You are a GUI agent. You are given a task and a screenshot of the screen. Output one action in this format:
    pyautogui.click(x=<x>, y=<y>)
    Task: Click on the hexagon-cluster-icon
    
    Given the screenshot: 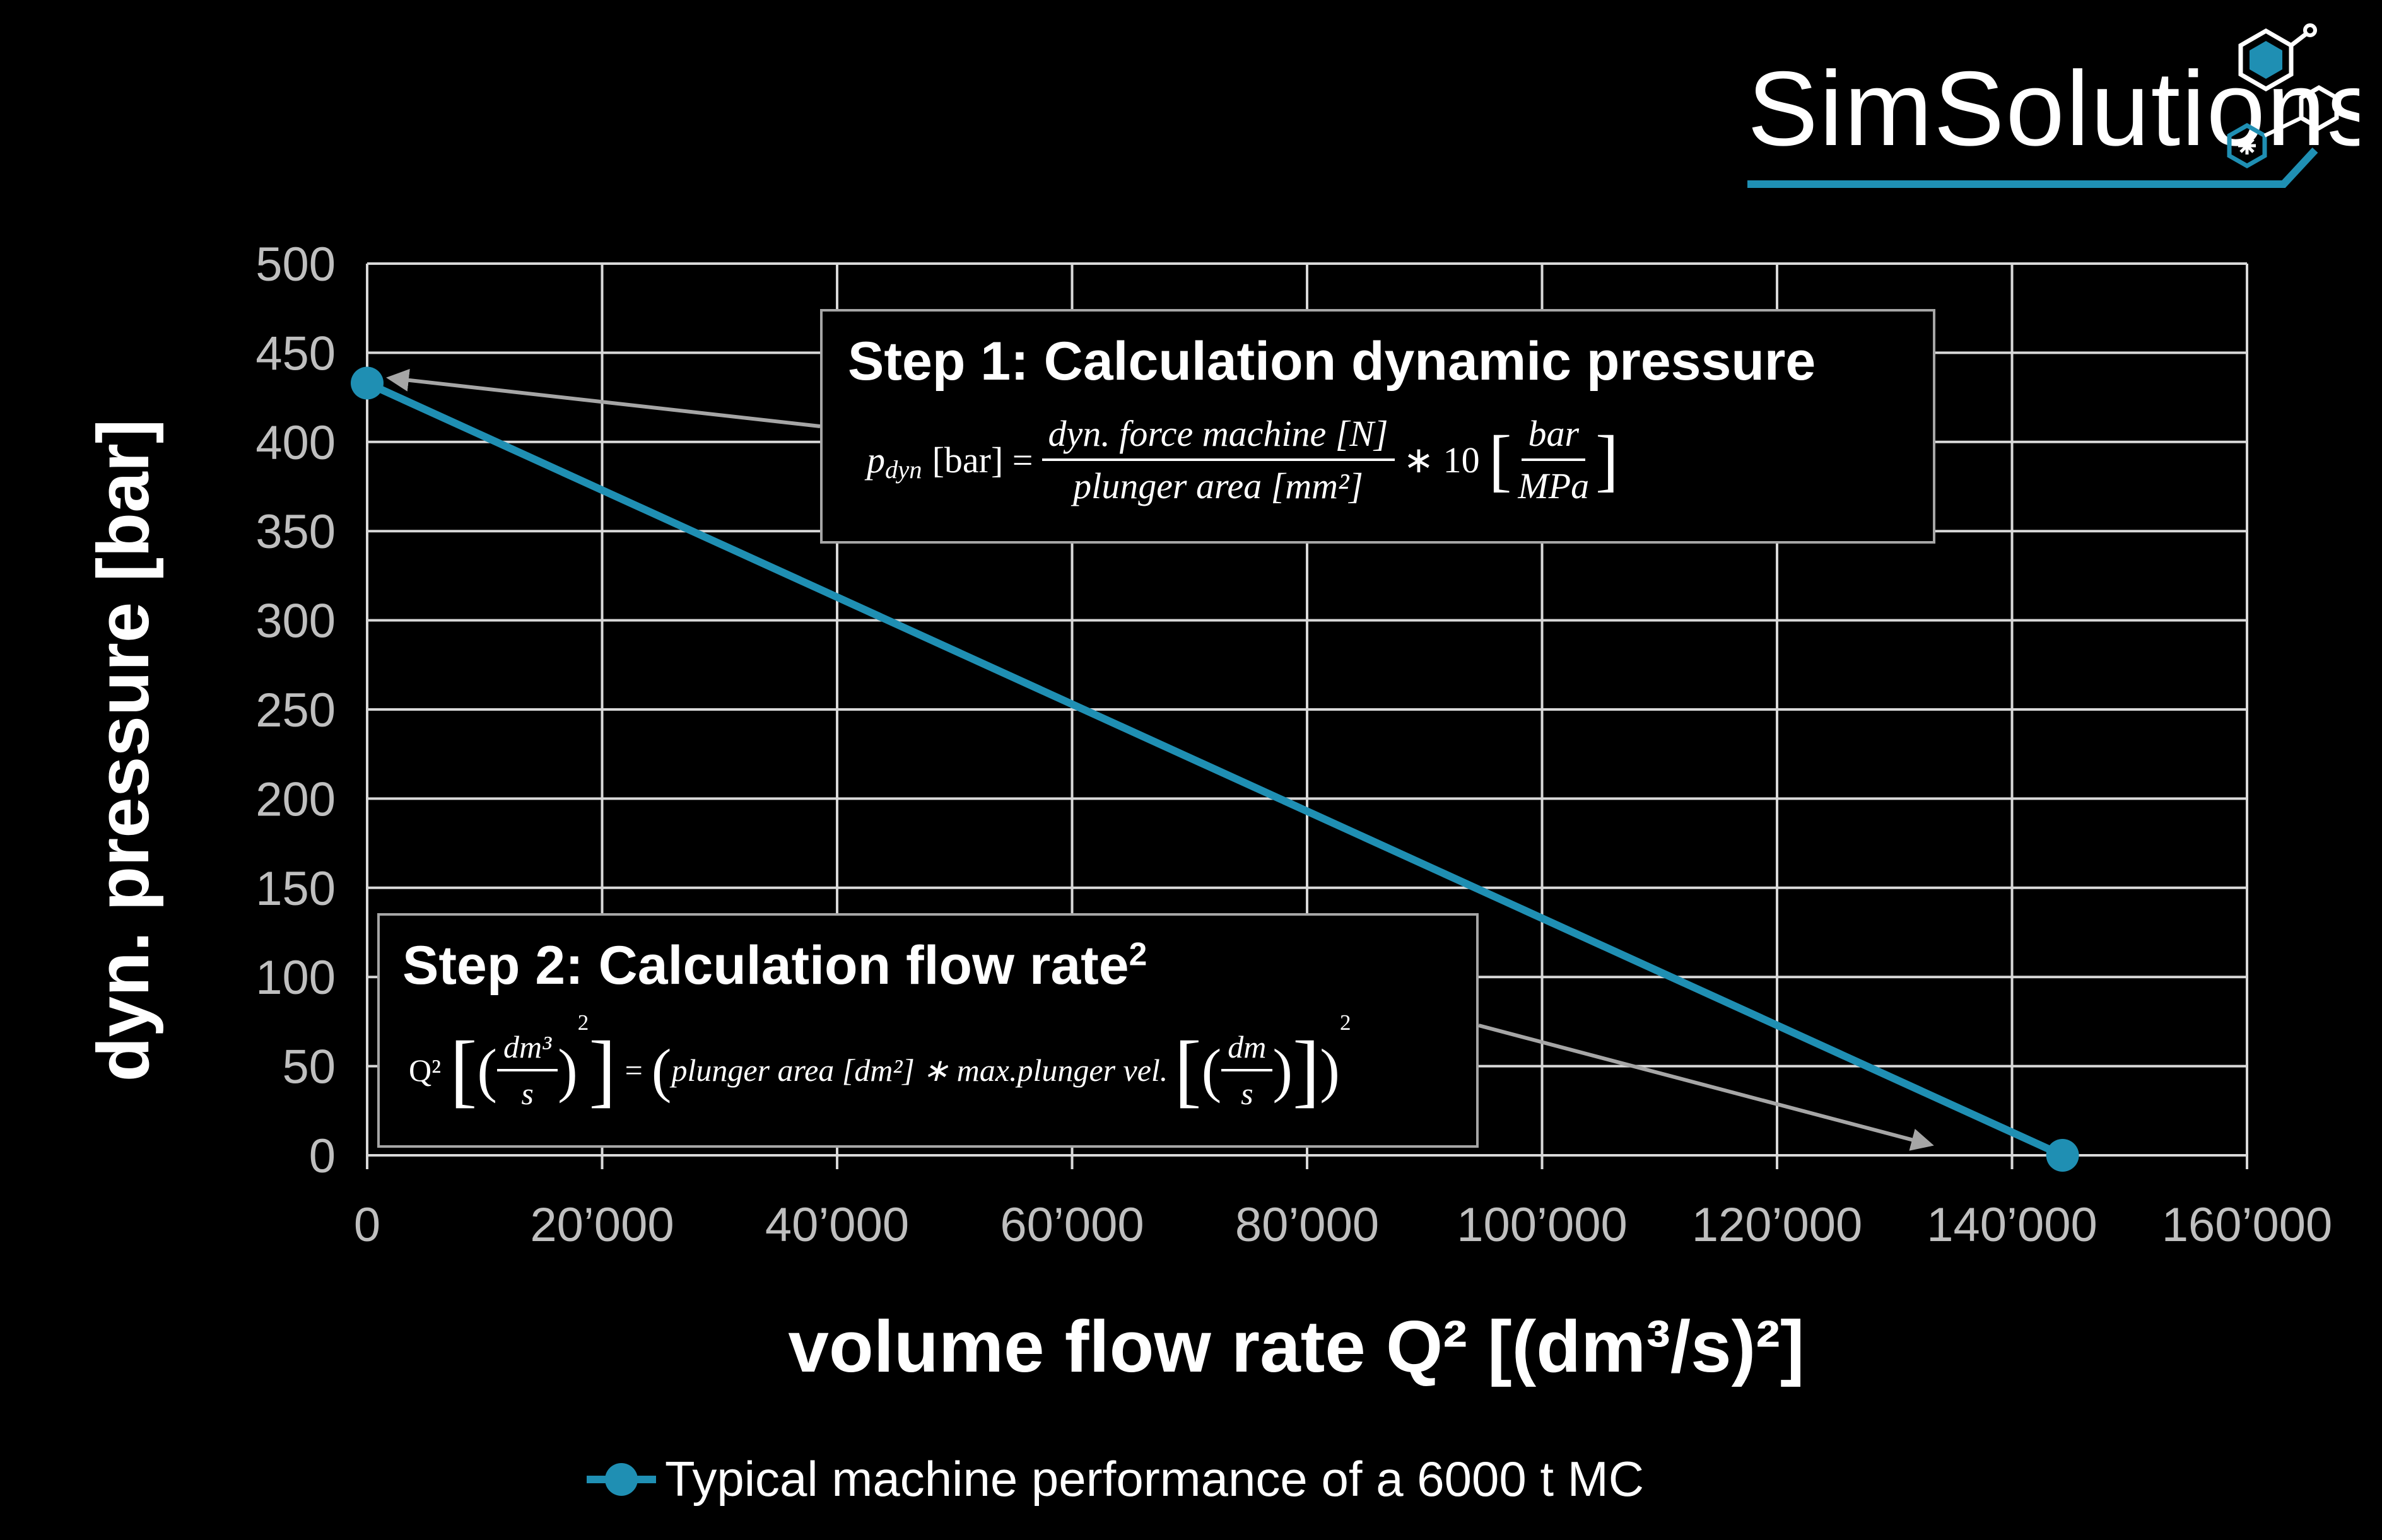 What is the action you would take?
    pyautogui.click(x=2283, y=96)
    